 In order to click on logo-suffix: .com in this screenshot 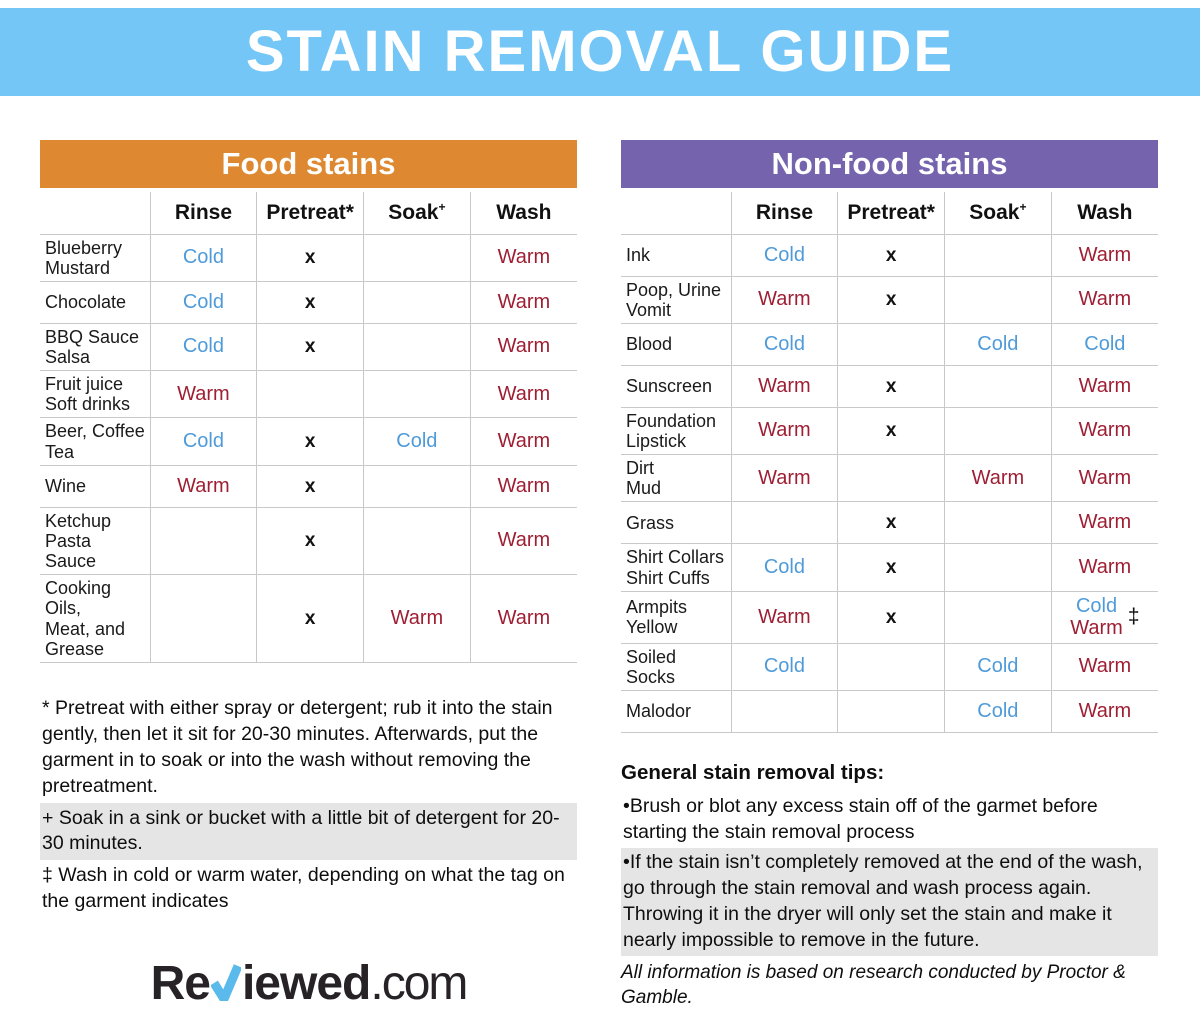, I will do `click(419, 984)`.